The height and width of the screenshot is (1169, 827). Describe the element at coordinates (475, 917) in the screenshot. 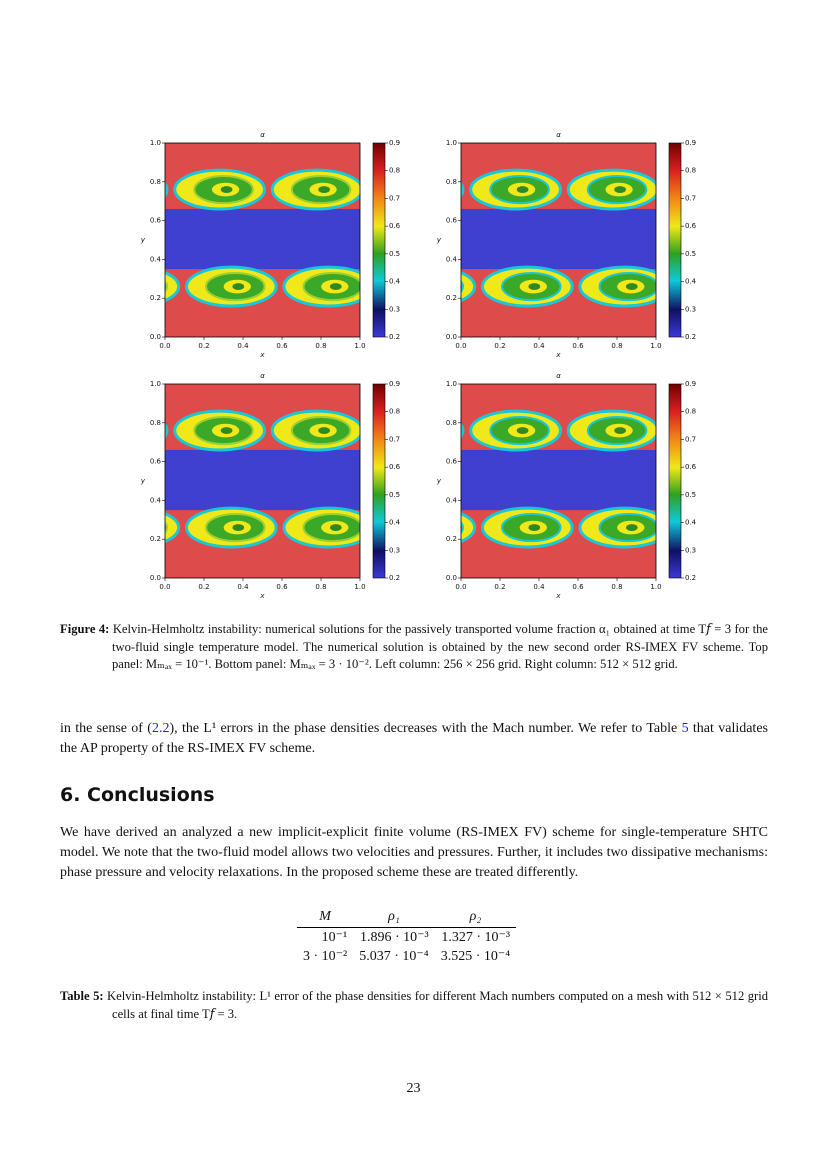

I see `table-header: ρ₂` at that location.